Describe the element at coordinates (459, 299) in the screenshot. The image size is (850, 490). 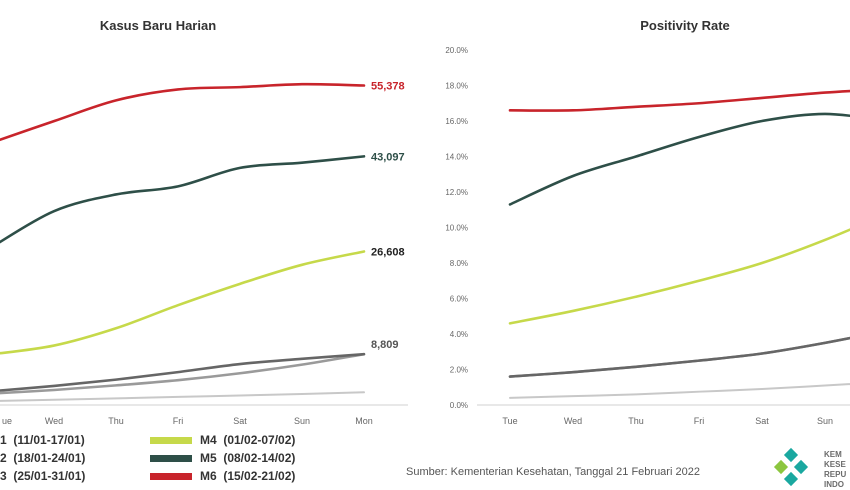
I see `y-tick-label: 6.0%` at that location.